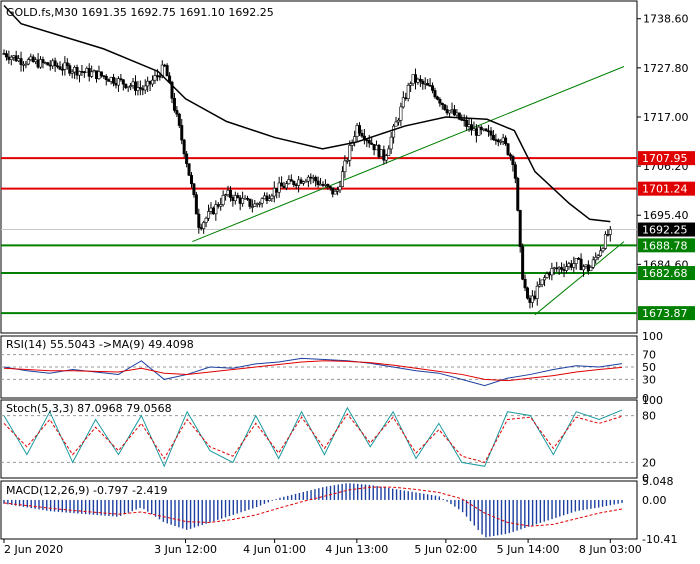  What do you see at coordinates (185, 549) in the screenshot?
I see `time-tick-label: 3 Jun 12:00` at bounding box center [185, 549].